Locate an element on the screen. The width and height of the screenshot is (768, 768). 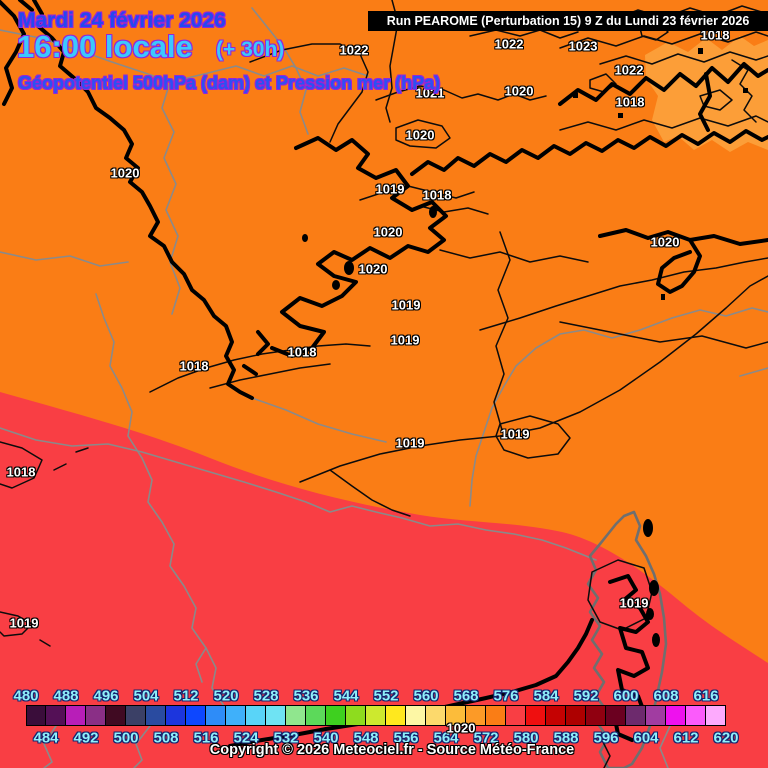
scale-value-bottom: 548 is located at coordinates (366, 738).